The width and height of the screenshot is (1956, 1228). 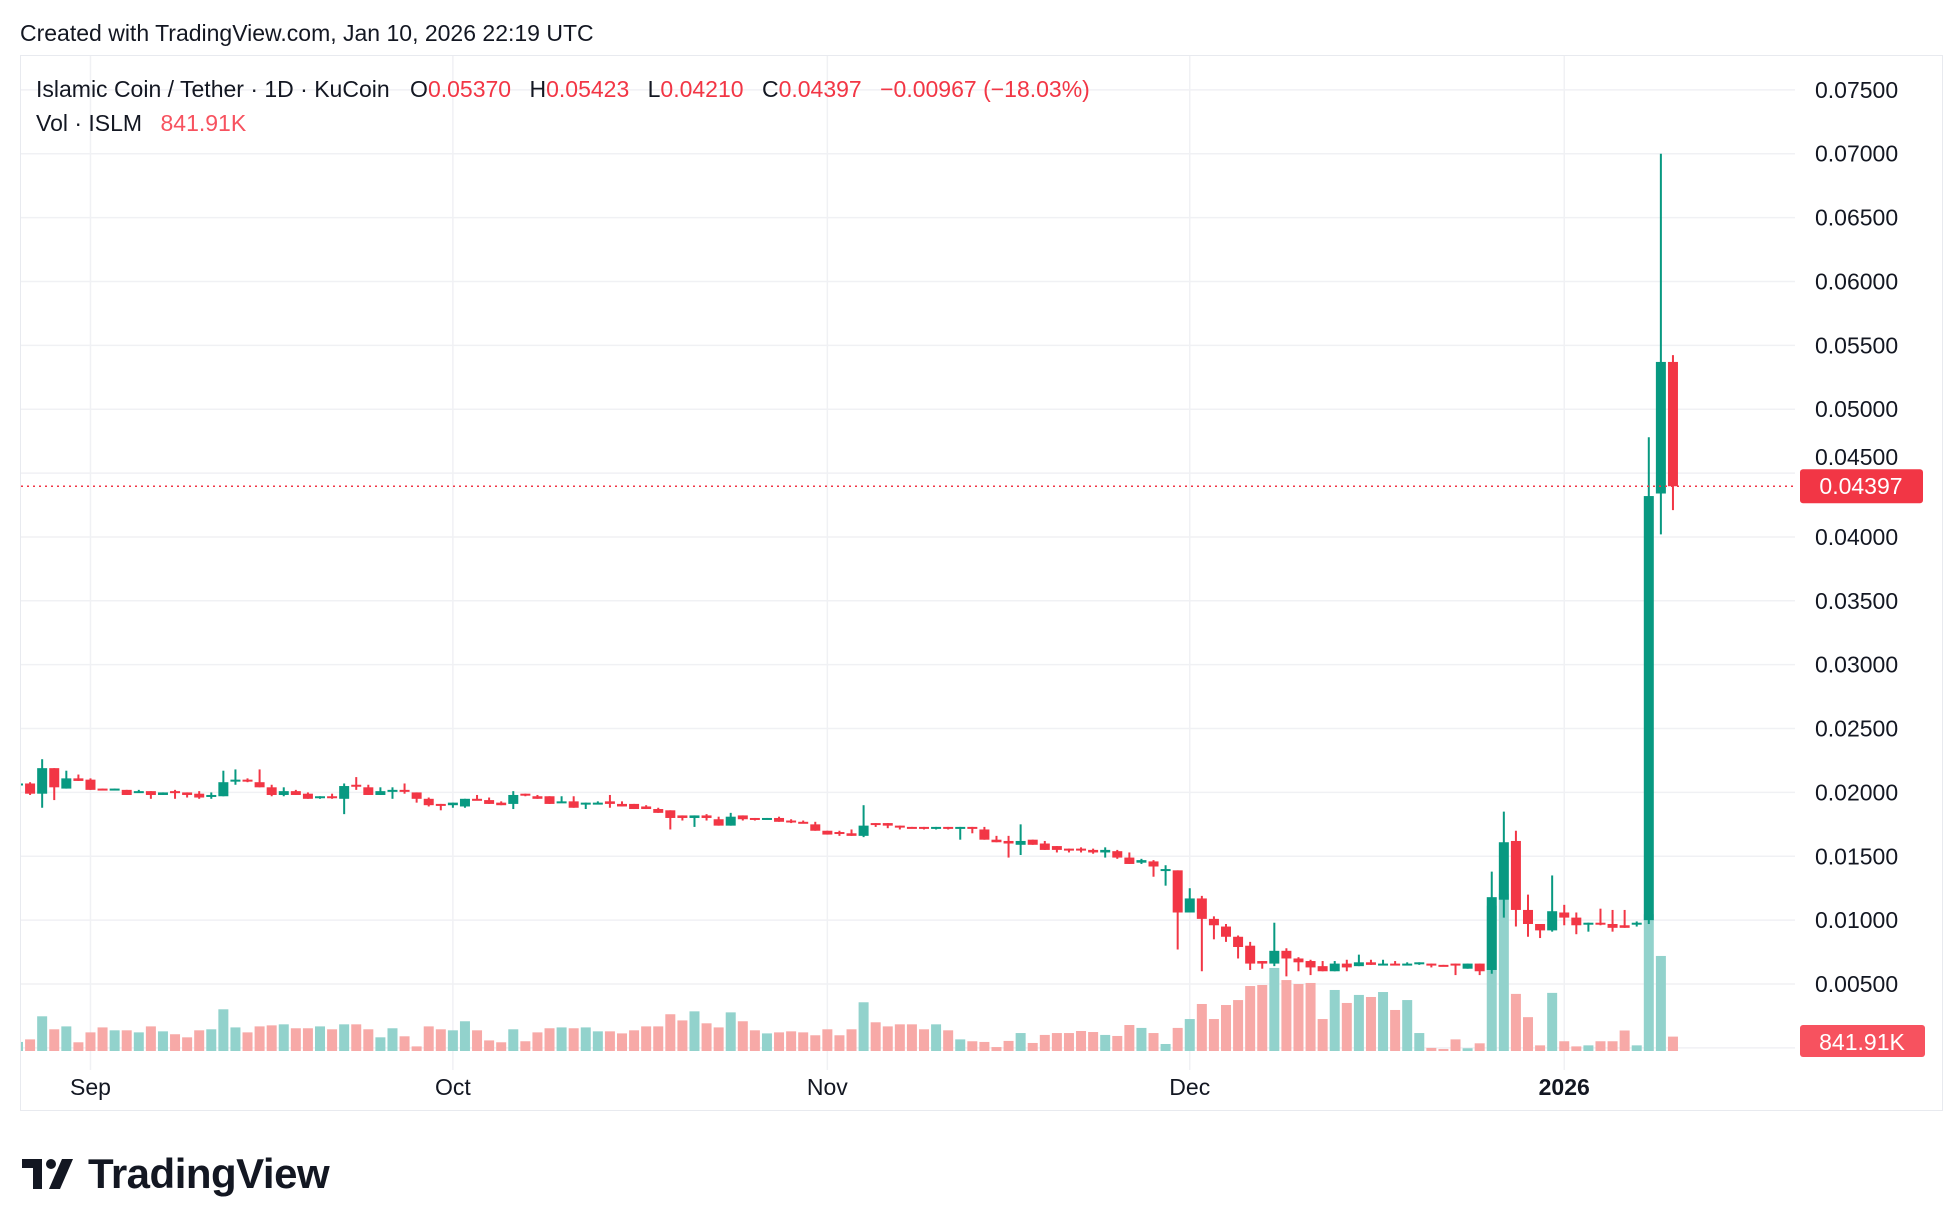 What do you see at coordinates (1856, 792) in the screenshot?
I see `price-tick-label: 0.02000` at bounding box center [1856, 792].